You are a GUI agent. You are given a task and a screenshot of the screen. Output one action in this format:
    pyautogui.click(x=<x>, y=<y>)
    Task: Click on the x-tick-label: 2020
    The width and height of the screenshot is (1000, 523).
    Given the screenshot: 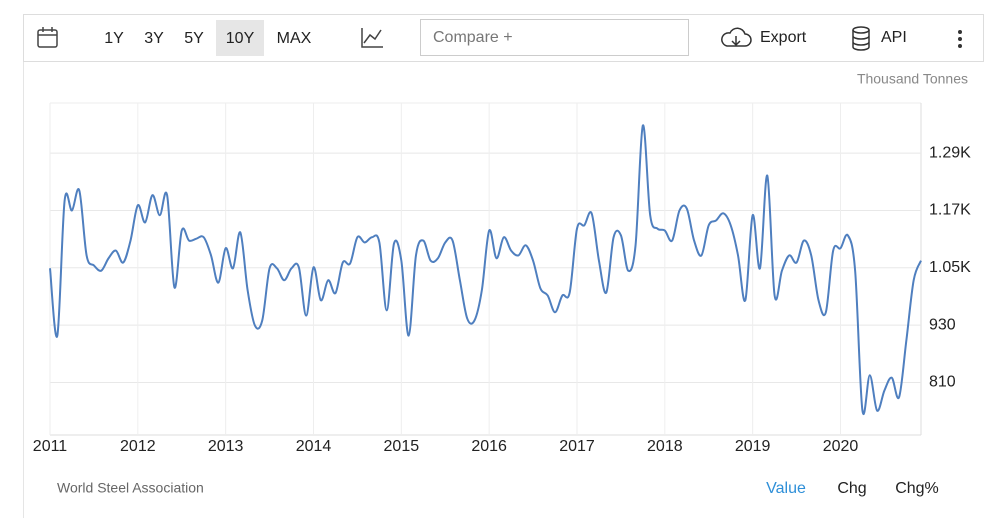 What is the action you would take?
    pyautogui.click(x=841, y=446)
    